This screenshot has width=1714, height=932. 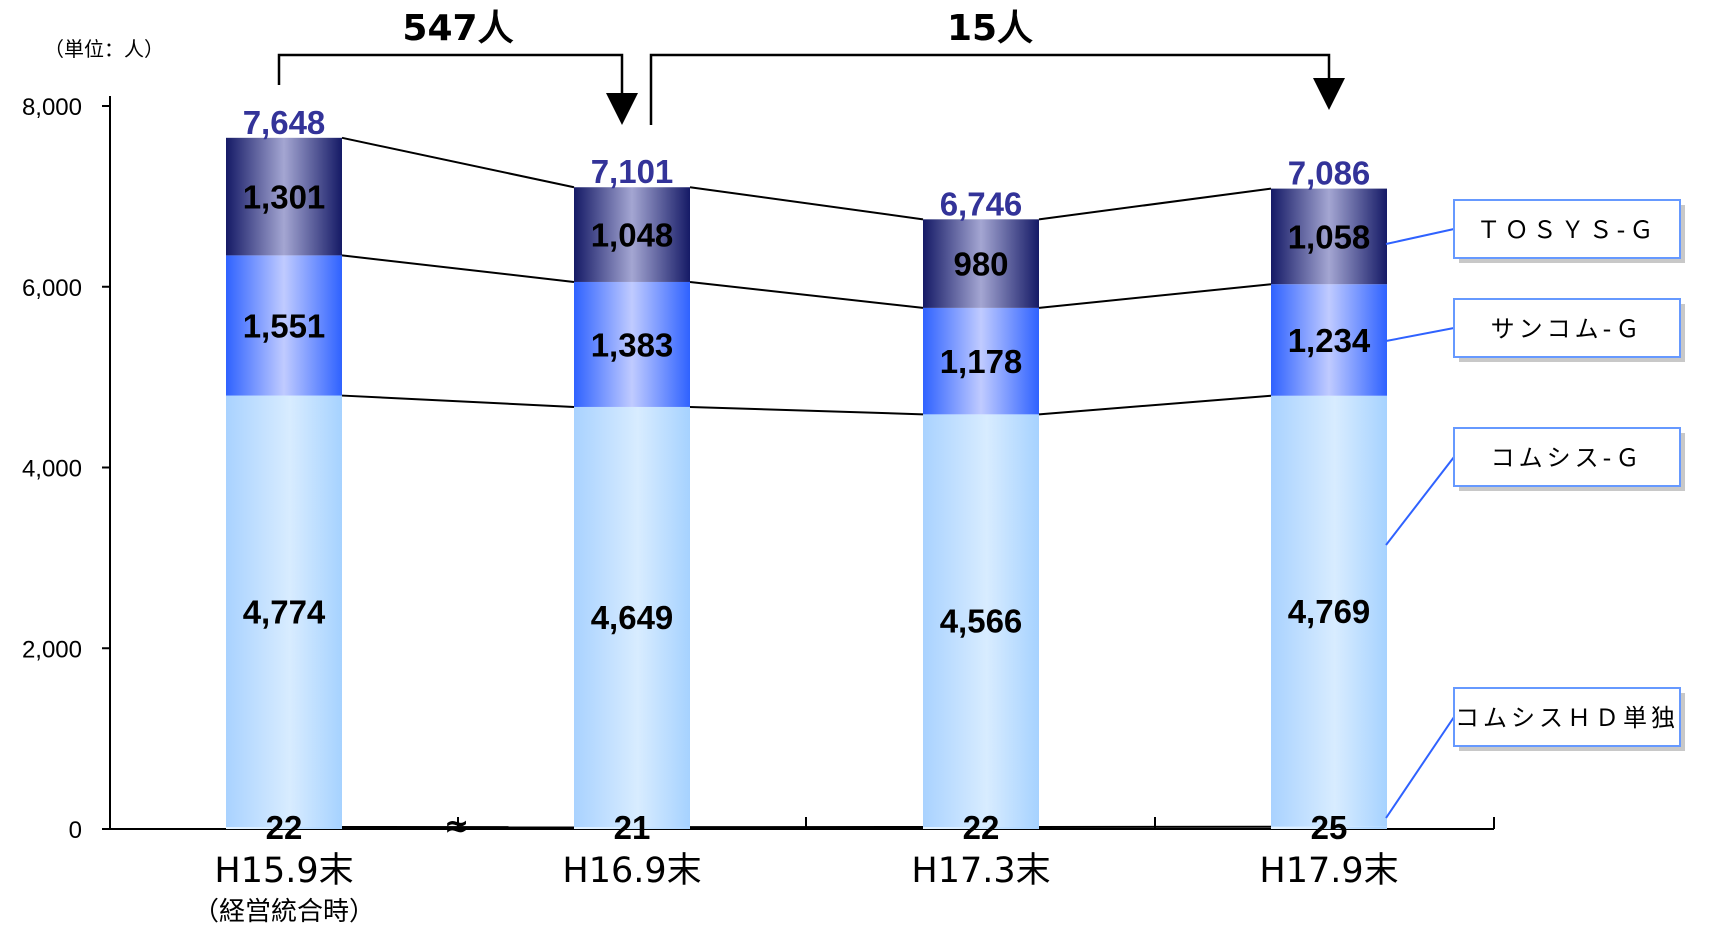 I want to click on y-tick-label: 2,000, so click(x=52, y=649).